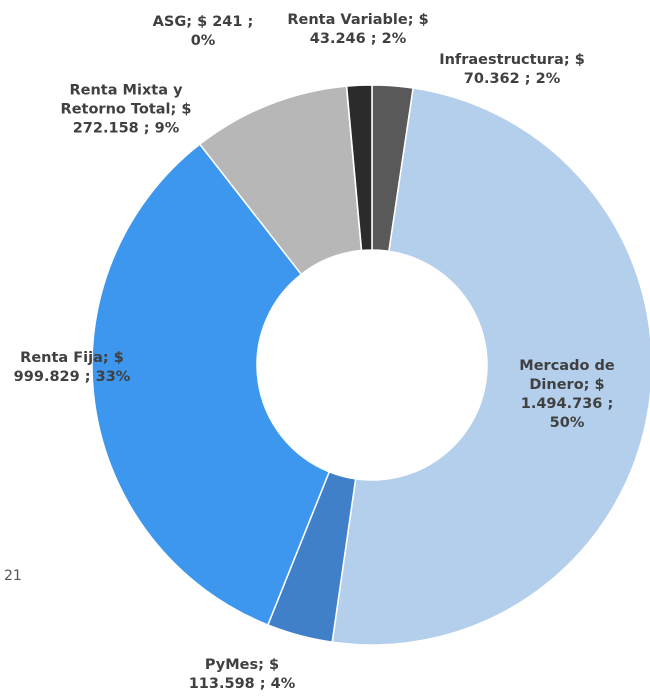 The width and height of the screenshot is (650, 699). I want to click on value-label: ; $ 70.362 ; 2%, so click(524, 69).